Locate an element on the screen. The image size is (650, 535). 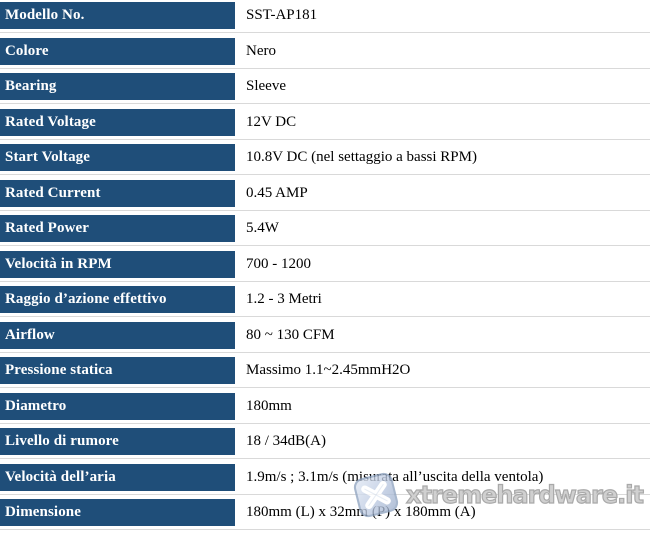
spec-label-cell: Diametro is located at coordinates (117, 406).